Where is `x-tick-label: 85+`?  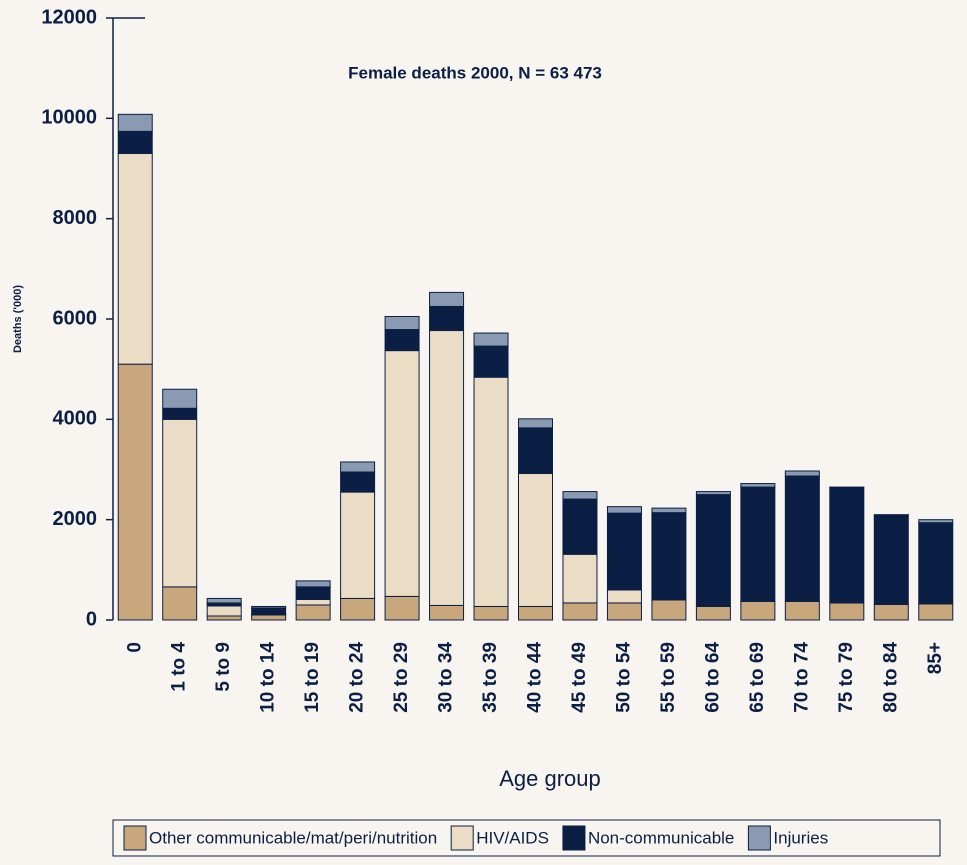 x-tick-label: 85+ is located at coordinates (935, 658).